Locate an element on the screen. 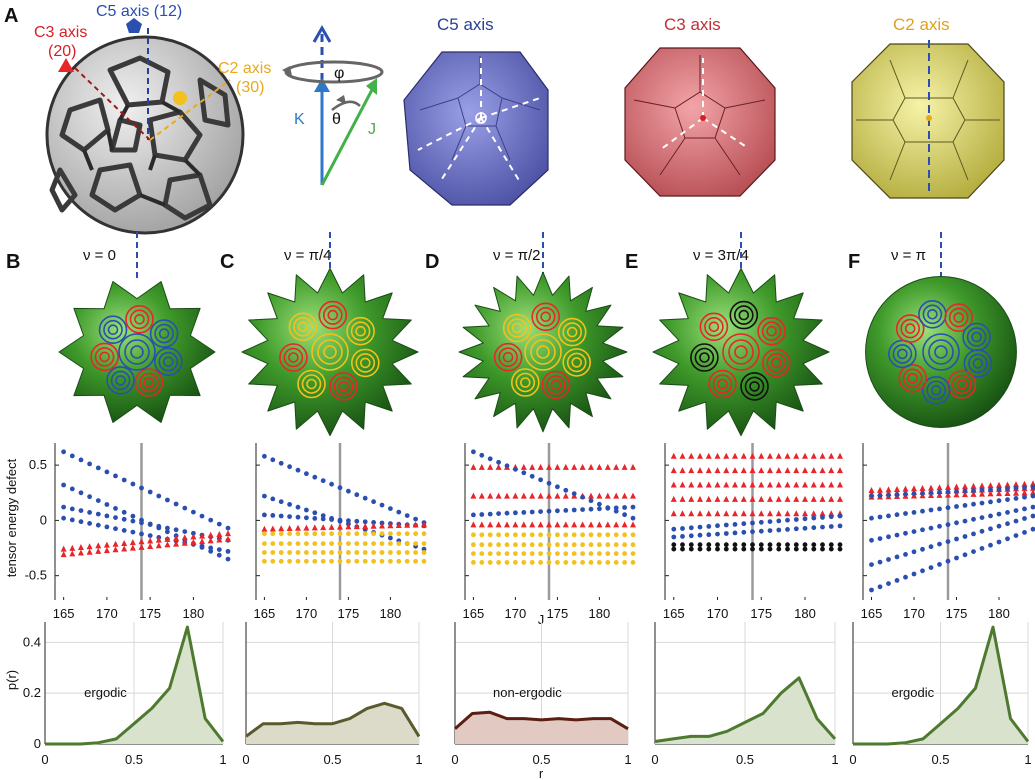 This screenshot has width=1035, height=780. j-vector-label: J is located at coordinates (372, 129).